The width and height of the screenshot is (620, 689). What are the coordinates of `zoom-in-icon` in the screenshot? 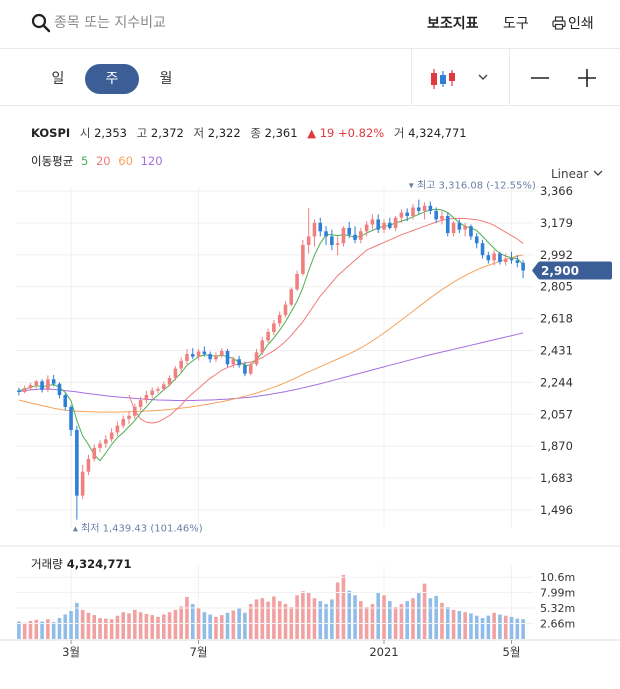 It's located at (587, 78).